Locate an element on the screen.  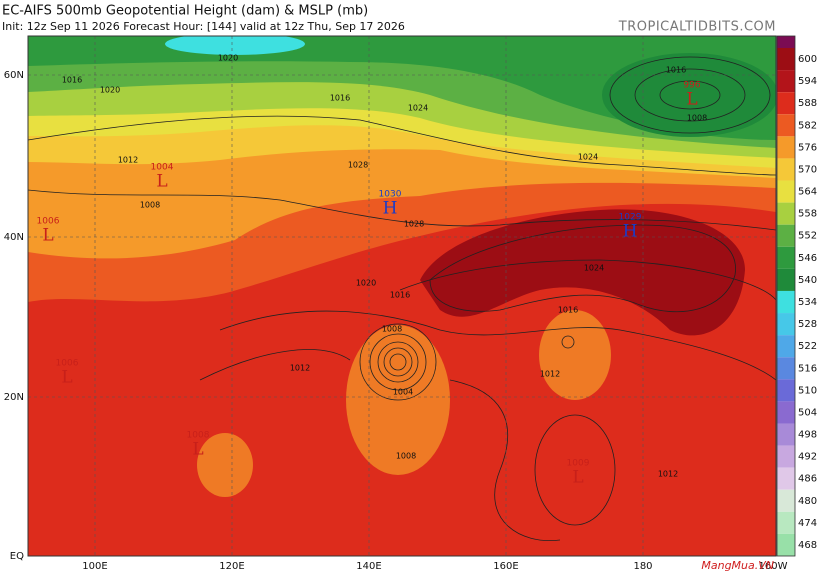
colorbar-label: 558 is located at coordinates (807, 214).